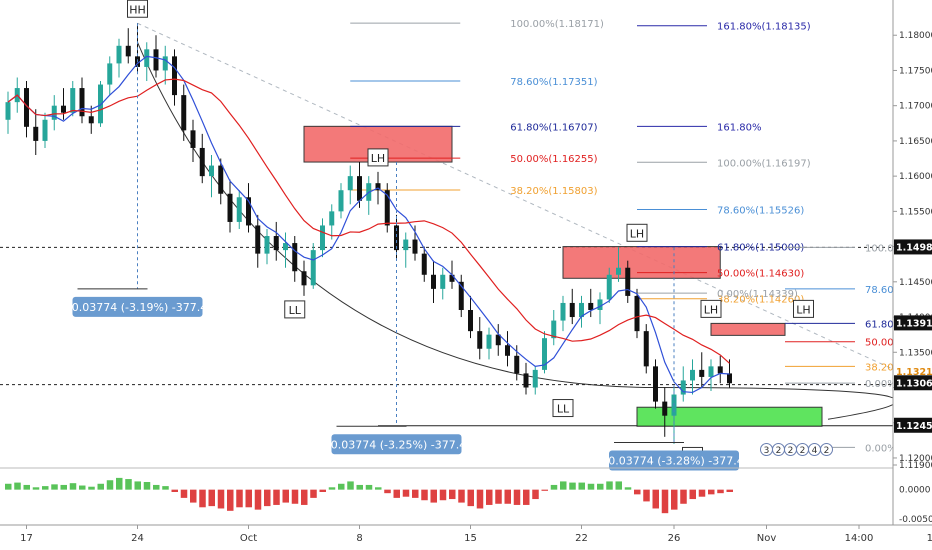 The height and width of the screenshot is (550, 932). What do you see at coordinates (673, 460) in the screenshot?
I see `measure-text: -0.03774 (-3.28%) -377.4` at bounding box center [673, 460].